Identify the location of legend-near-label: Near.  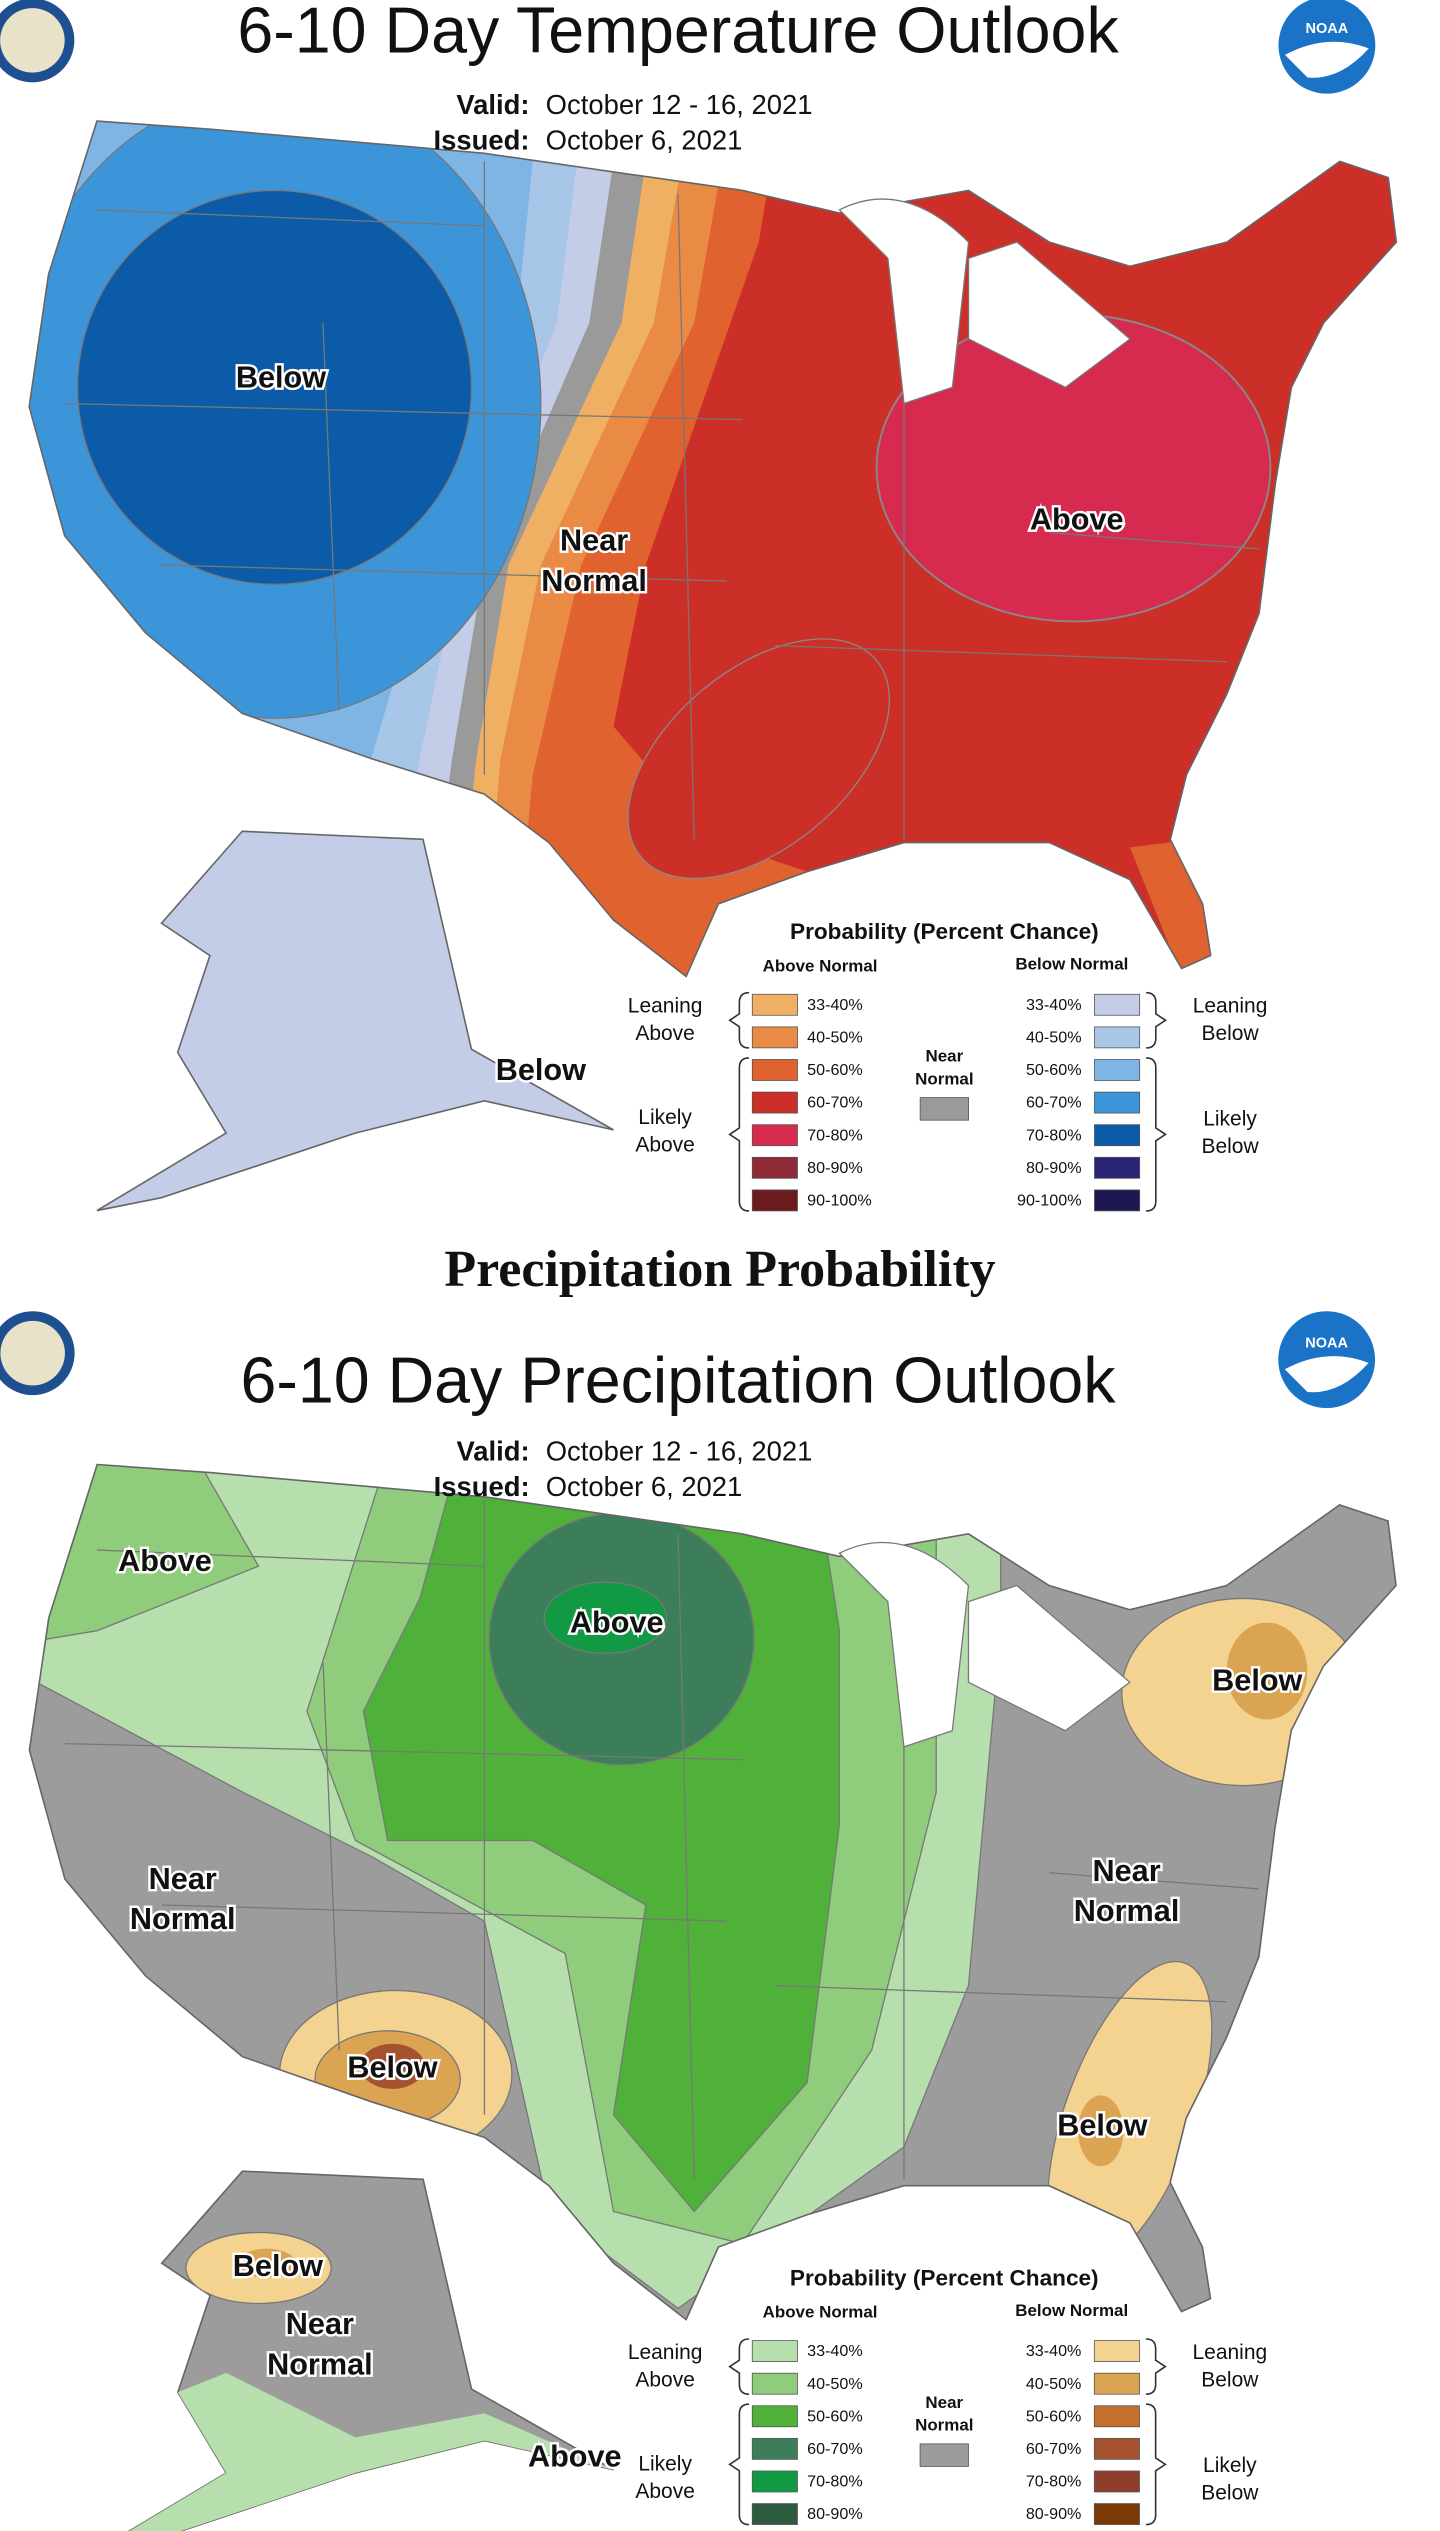
(945, 1056).